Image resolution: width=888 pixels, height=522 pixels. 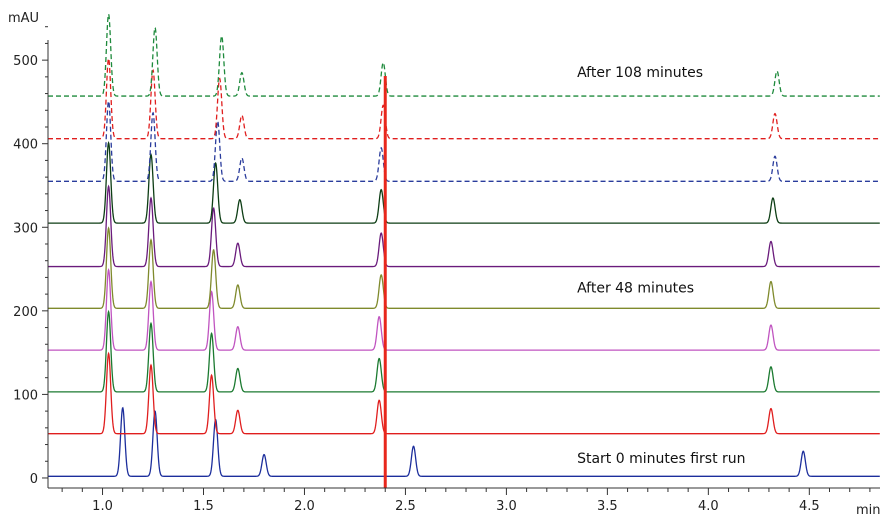 What do you see at coordinates (607, 506) in the screenshot?
I see `x-tick-label: 3.5` at bounding box center [607, 506].